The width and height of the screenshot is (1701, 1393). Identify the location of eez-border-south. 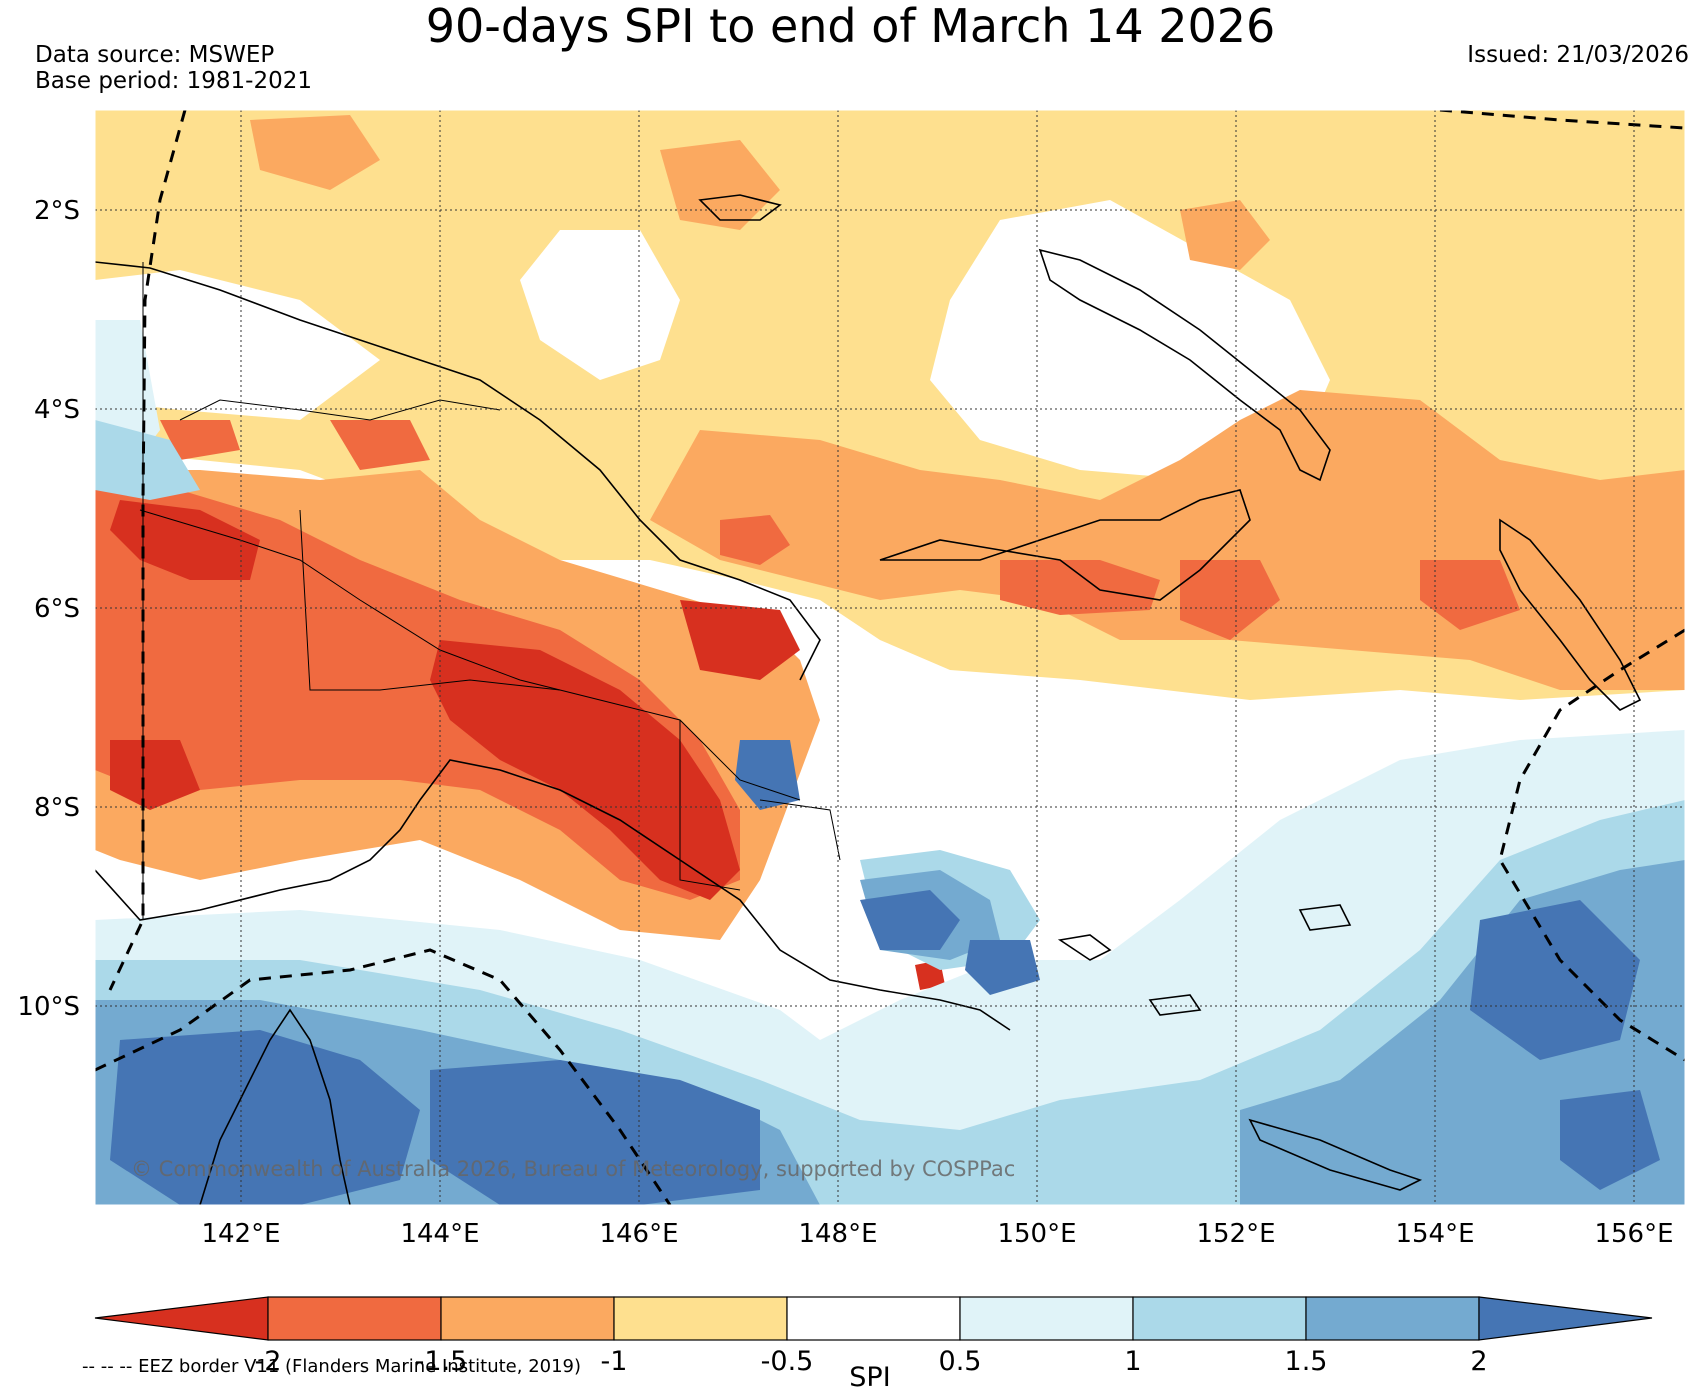
(383, 1076).